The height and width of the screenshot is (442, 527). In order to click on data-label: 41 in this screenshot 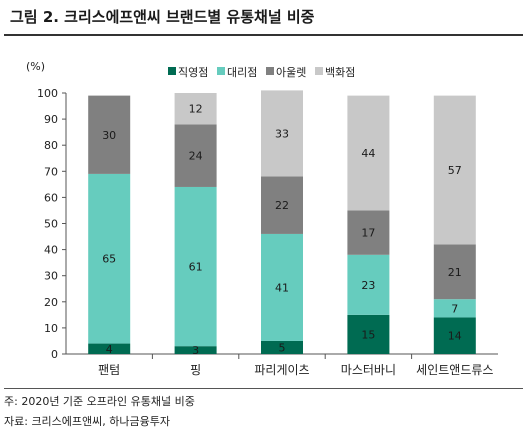, I will do `click(282, 287)`.